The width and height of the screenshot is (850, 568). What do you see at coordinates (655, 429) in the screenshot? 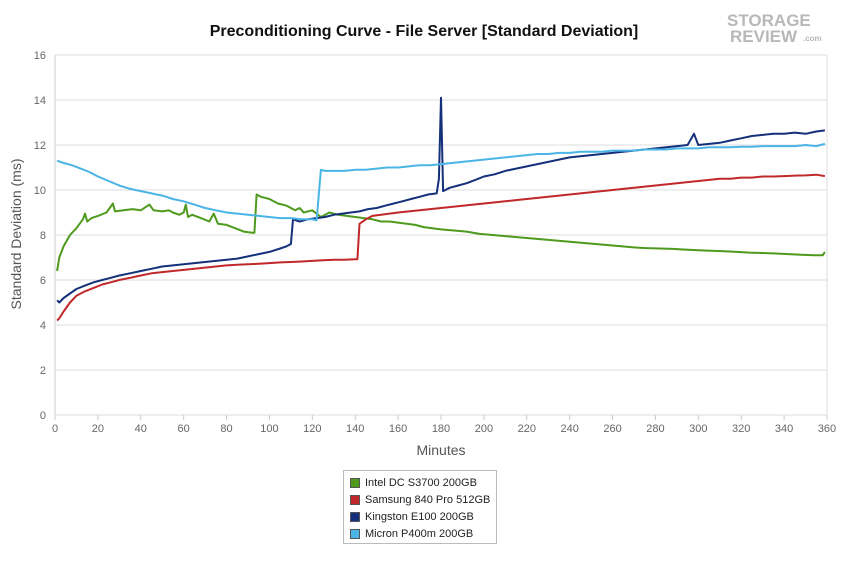
I see `x-tick-label: 280` at bounding box center [655, 429].